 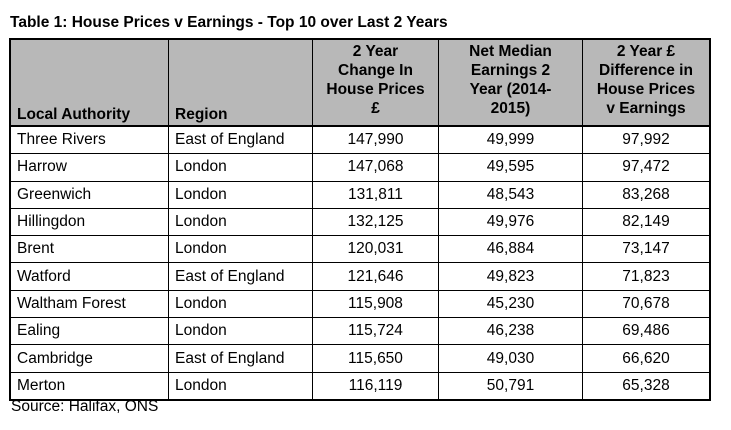 I want to click on cell-net-median-earnings: 49,823, so click(x=511, y=277).